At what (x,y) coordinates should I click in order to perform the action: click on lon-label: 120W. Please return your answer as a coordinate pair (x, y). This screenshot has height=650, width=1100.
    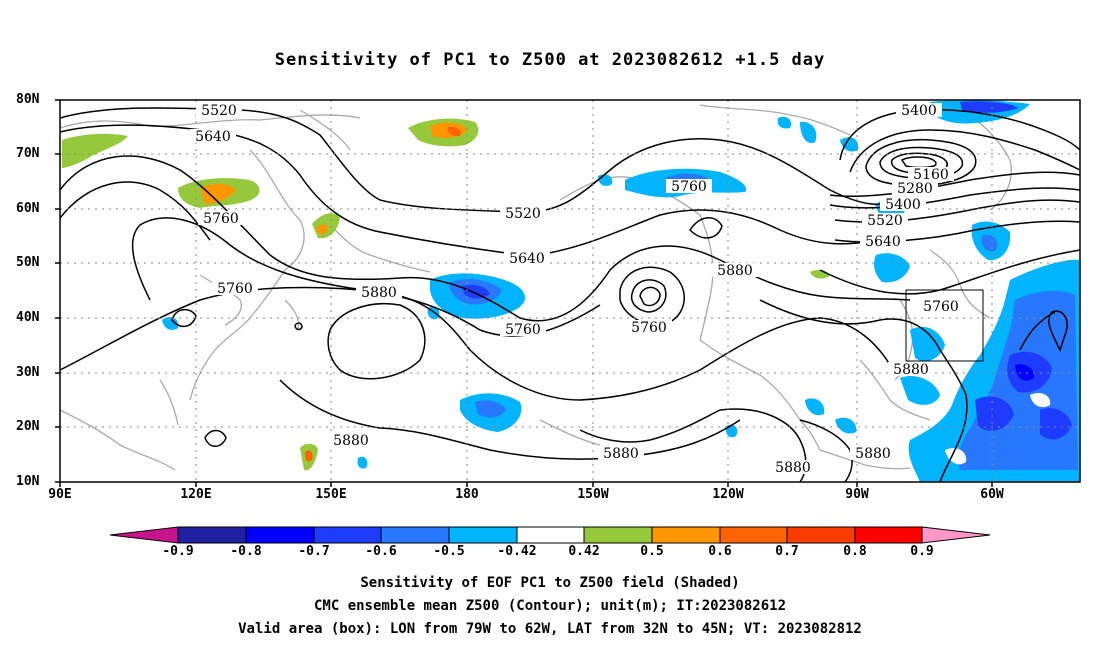
    Looking at the image, I should click on (728, 494).